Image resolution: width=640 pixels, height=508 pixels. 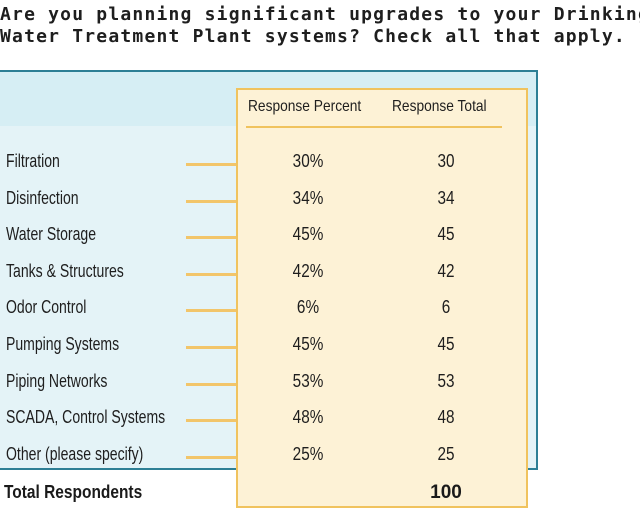 I want to click on column-header-total: Response Total, so click(x=439, y=106).